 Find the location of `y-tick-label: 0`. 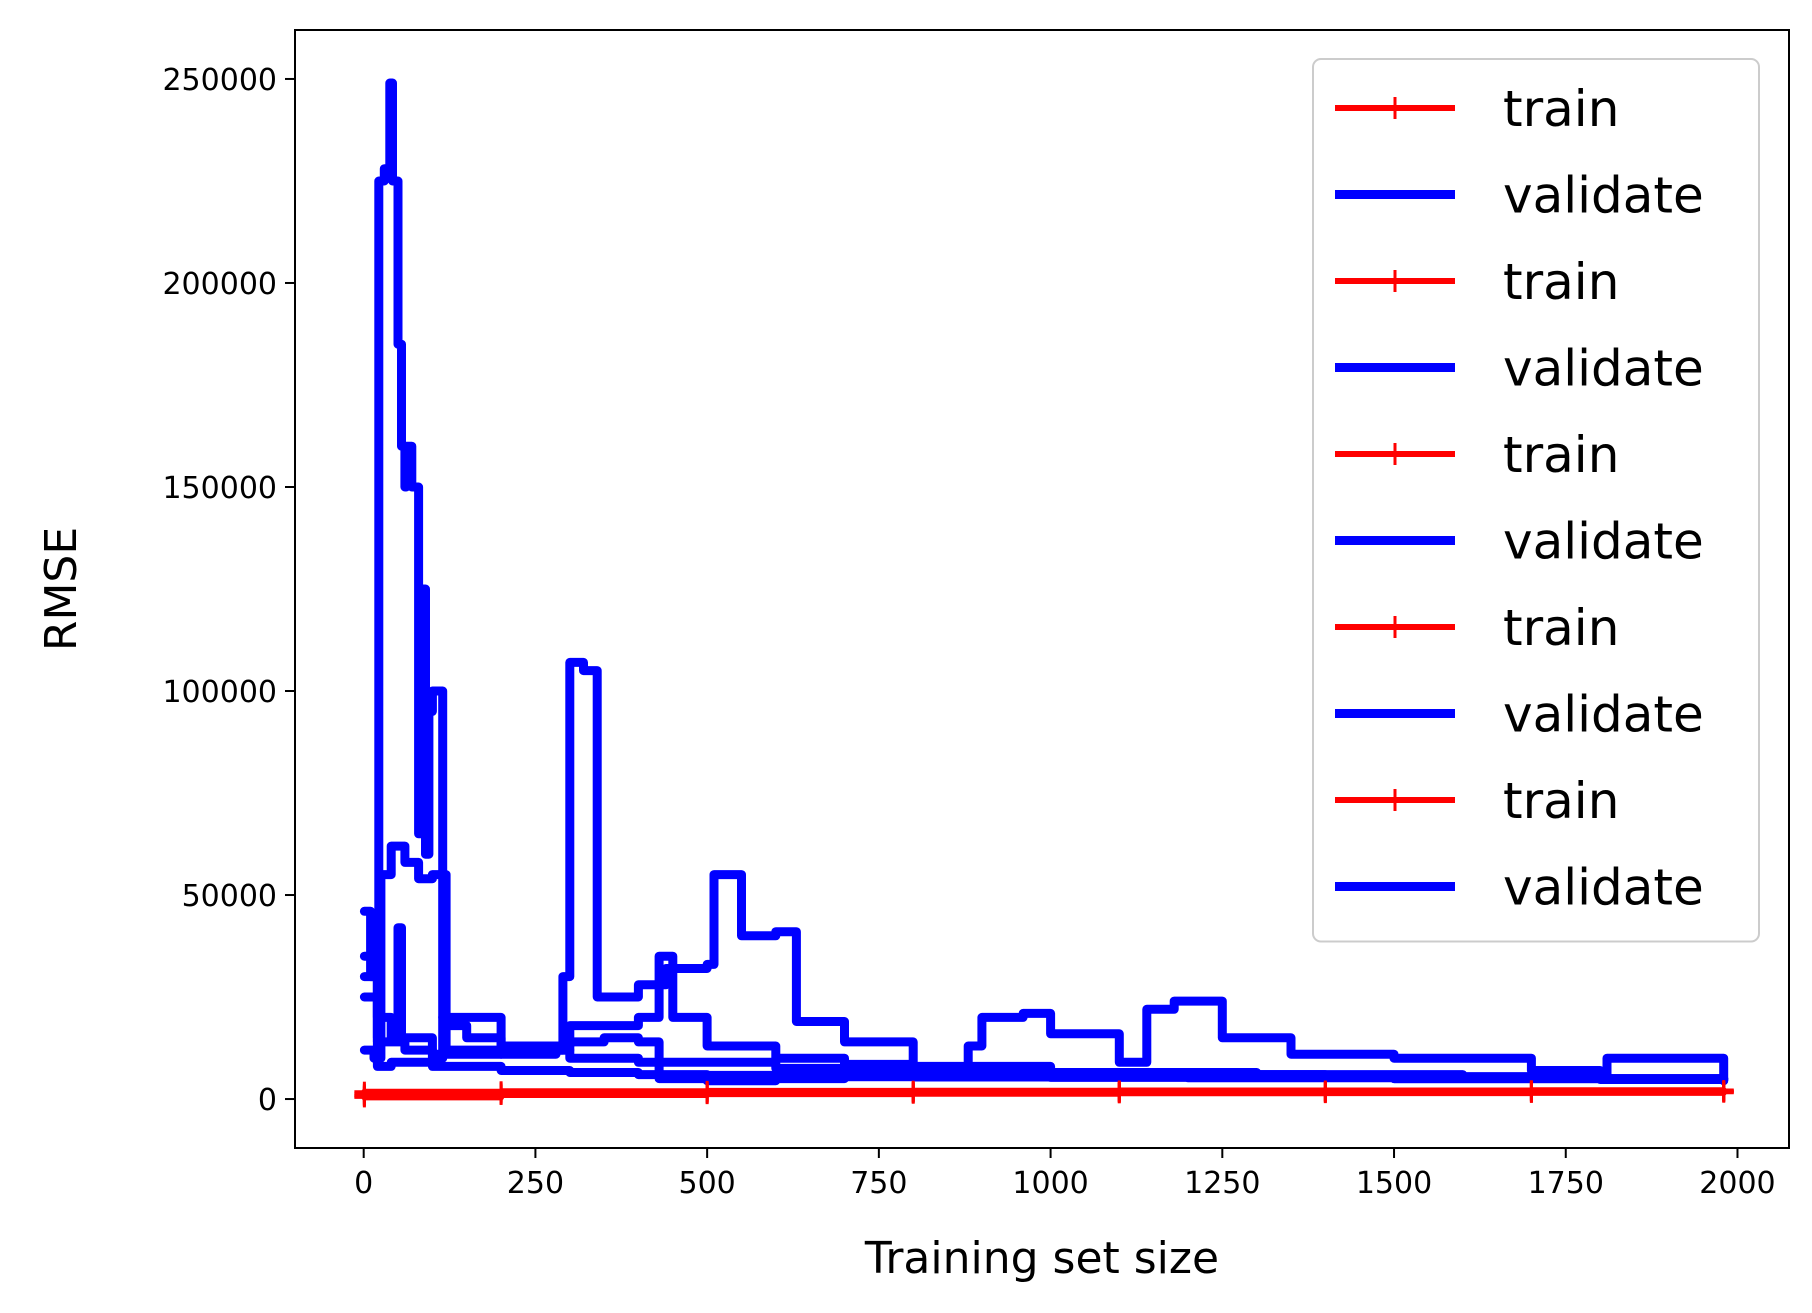

y-tick-label: 0 is located at coordinates (267, 1100).